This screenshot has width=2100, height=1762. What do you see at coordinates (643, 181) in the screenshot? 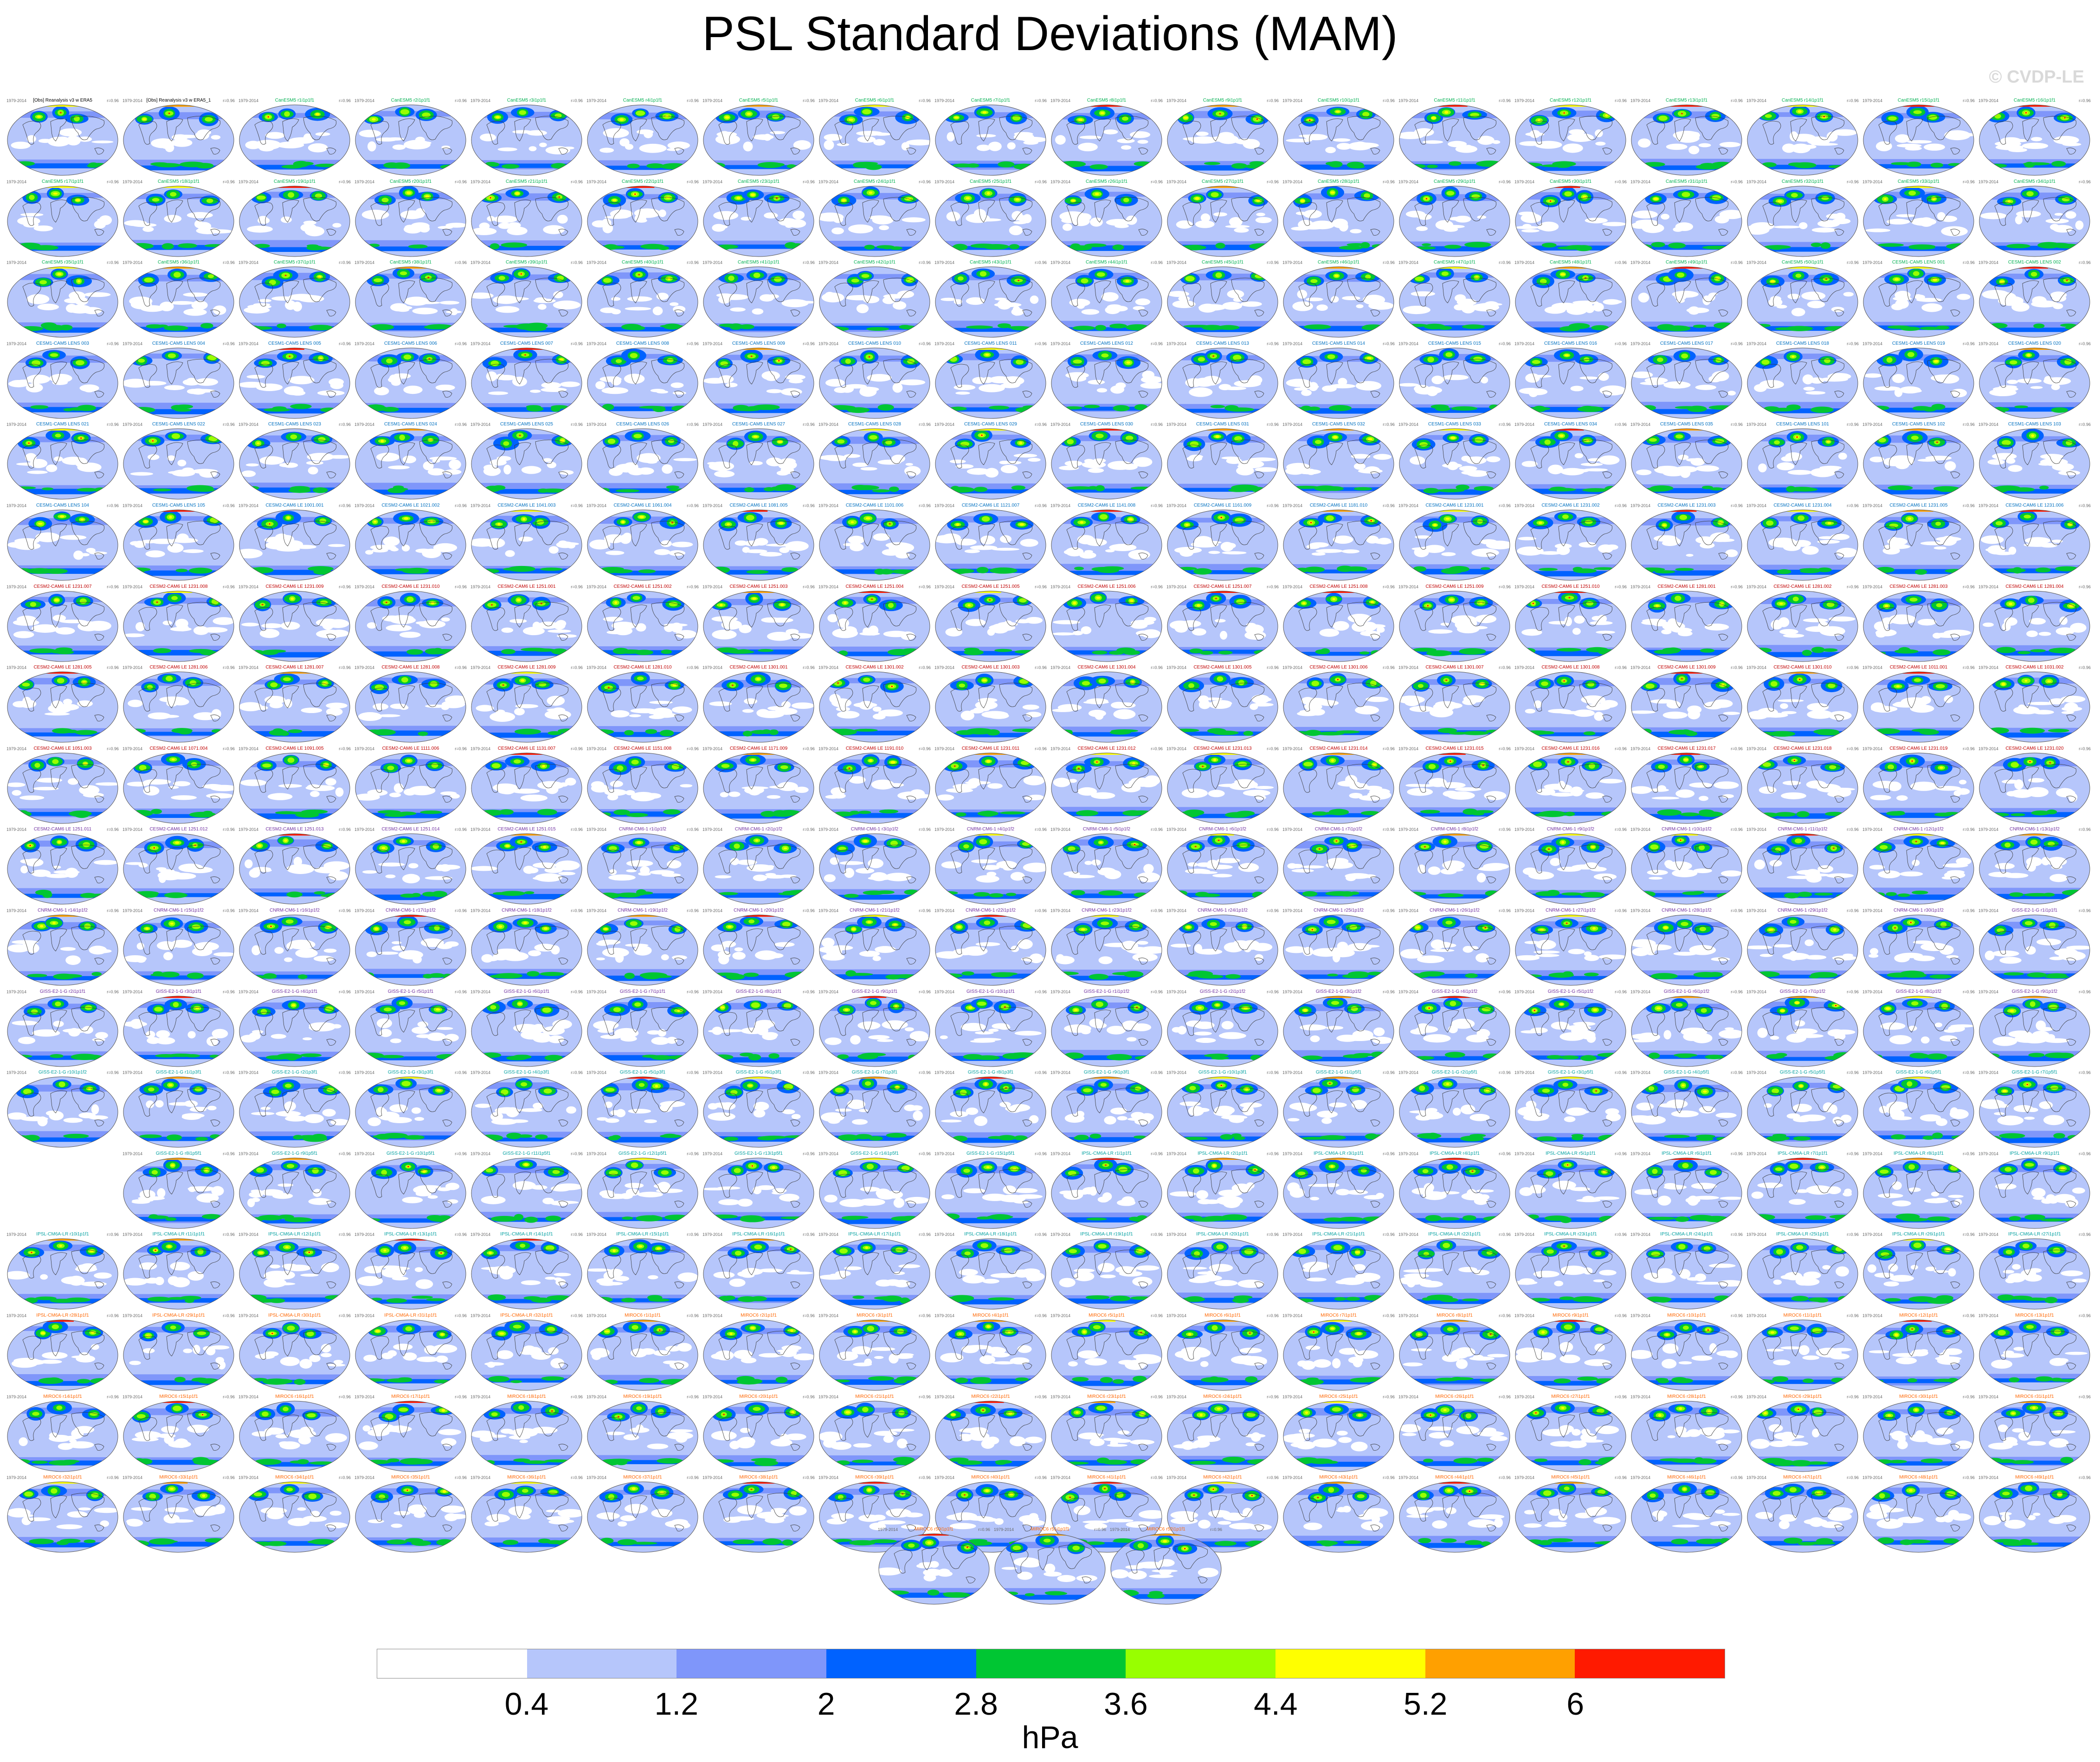
I see `panel-title: CanESM5 r22i1p1f1` at bounding box center [643, 181].